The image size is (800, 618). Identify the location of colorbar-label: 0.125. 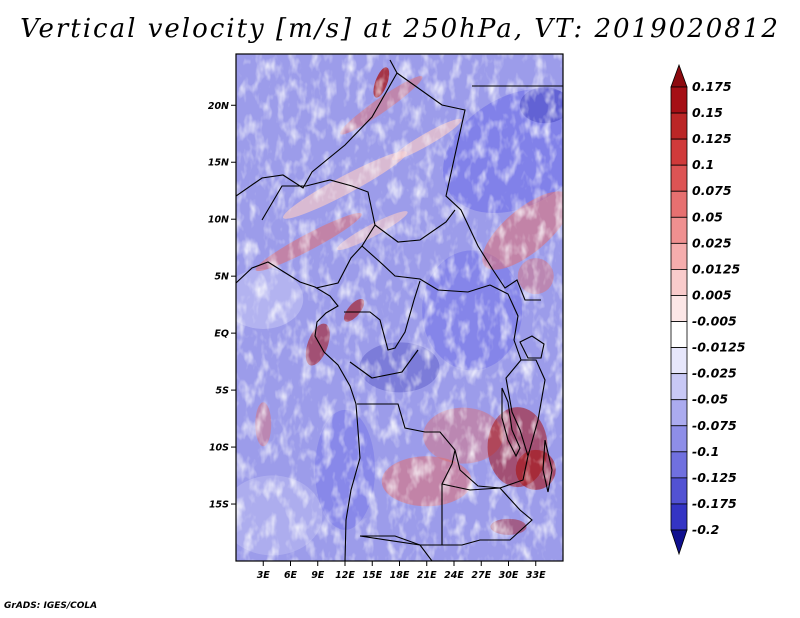
(712, 138).